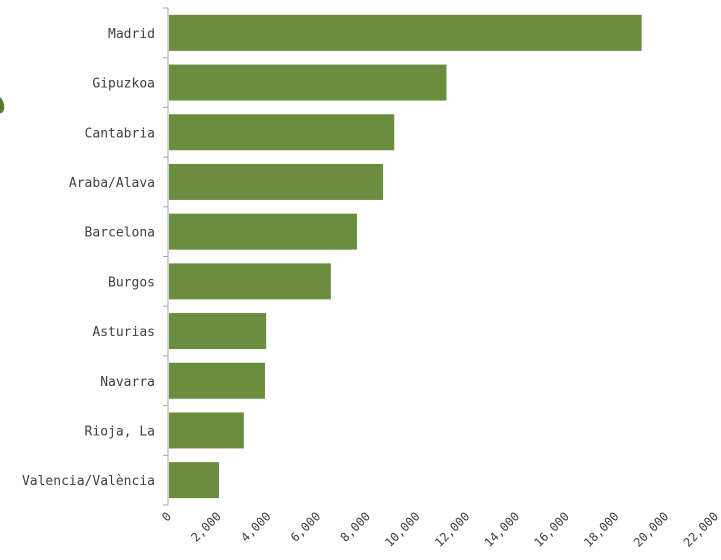 The width and height of the screenshot is (721, 560). Describe the element at coordinates (255, 526) in the screenshot. I see `x-tick-label-2: 4,000` at that location.